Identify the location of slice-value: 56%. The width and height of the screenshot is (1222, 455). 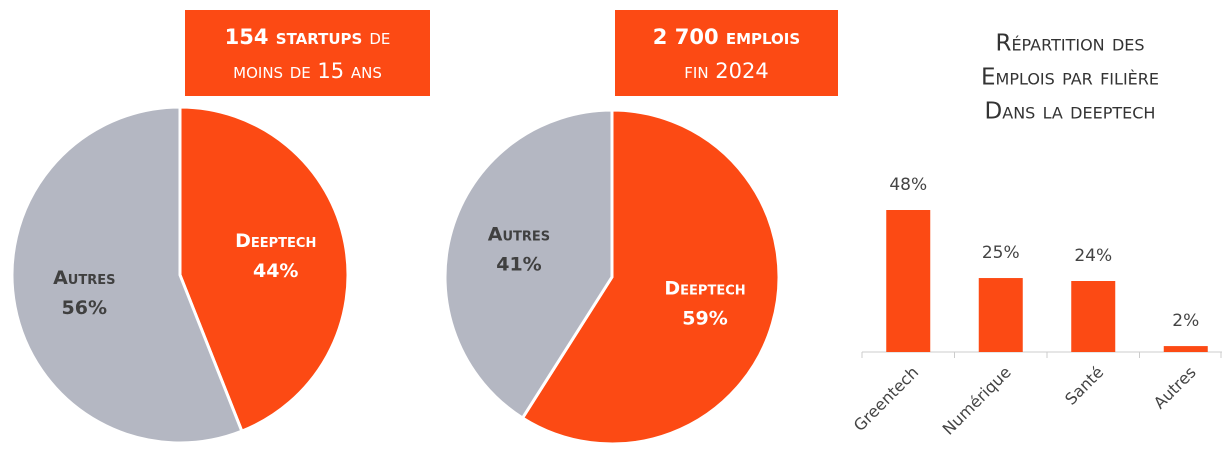
(84, 308).